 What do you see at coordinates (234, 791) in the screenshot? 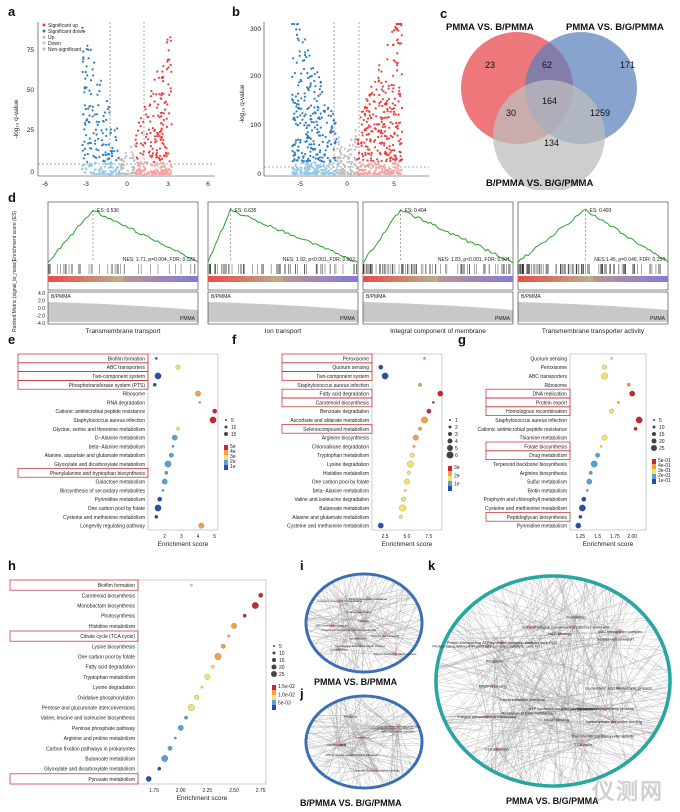
I see `dotplot-xtick: 2.50` at bounding box center [234, 791].